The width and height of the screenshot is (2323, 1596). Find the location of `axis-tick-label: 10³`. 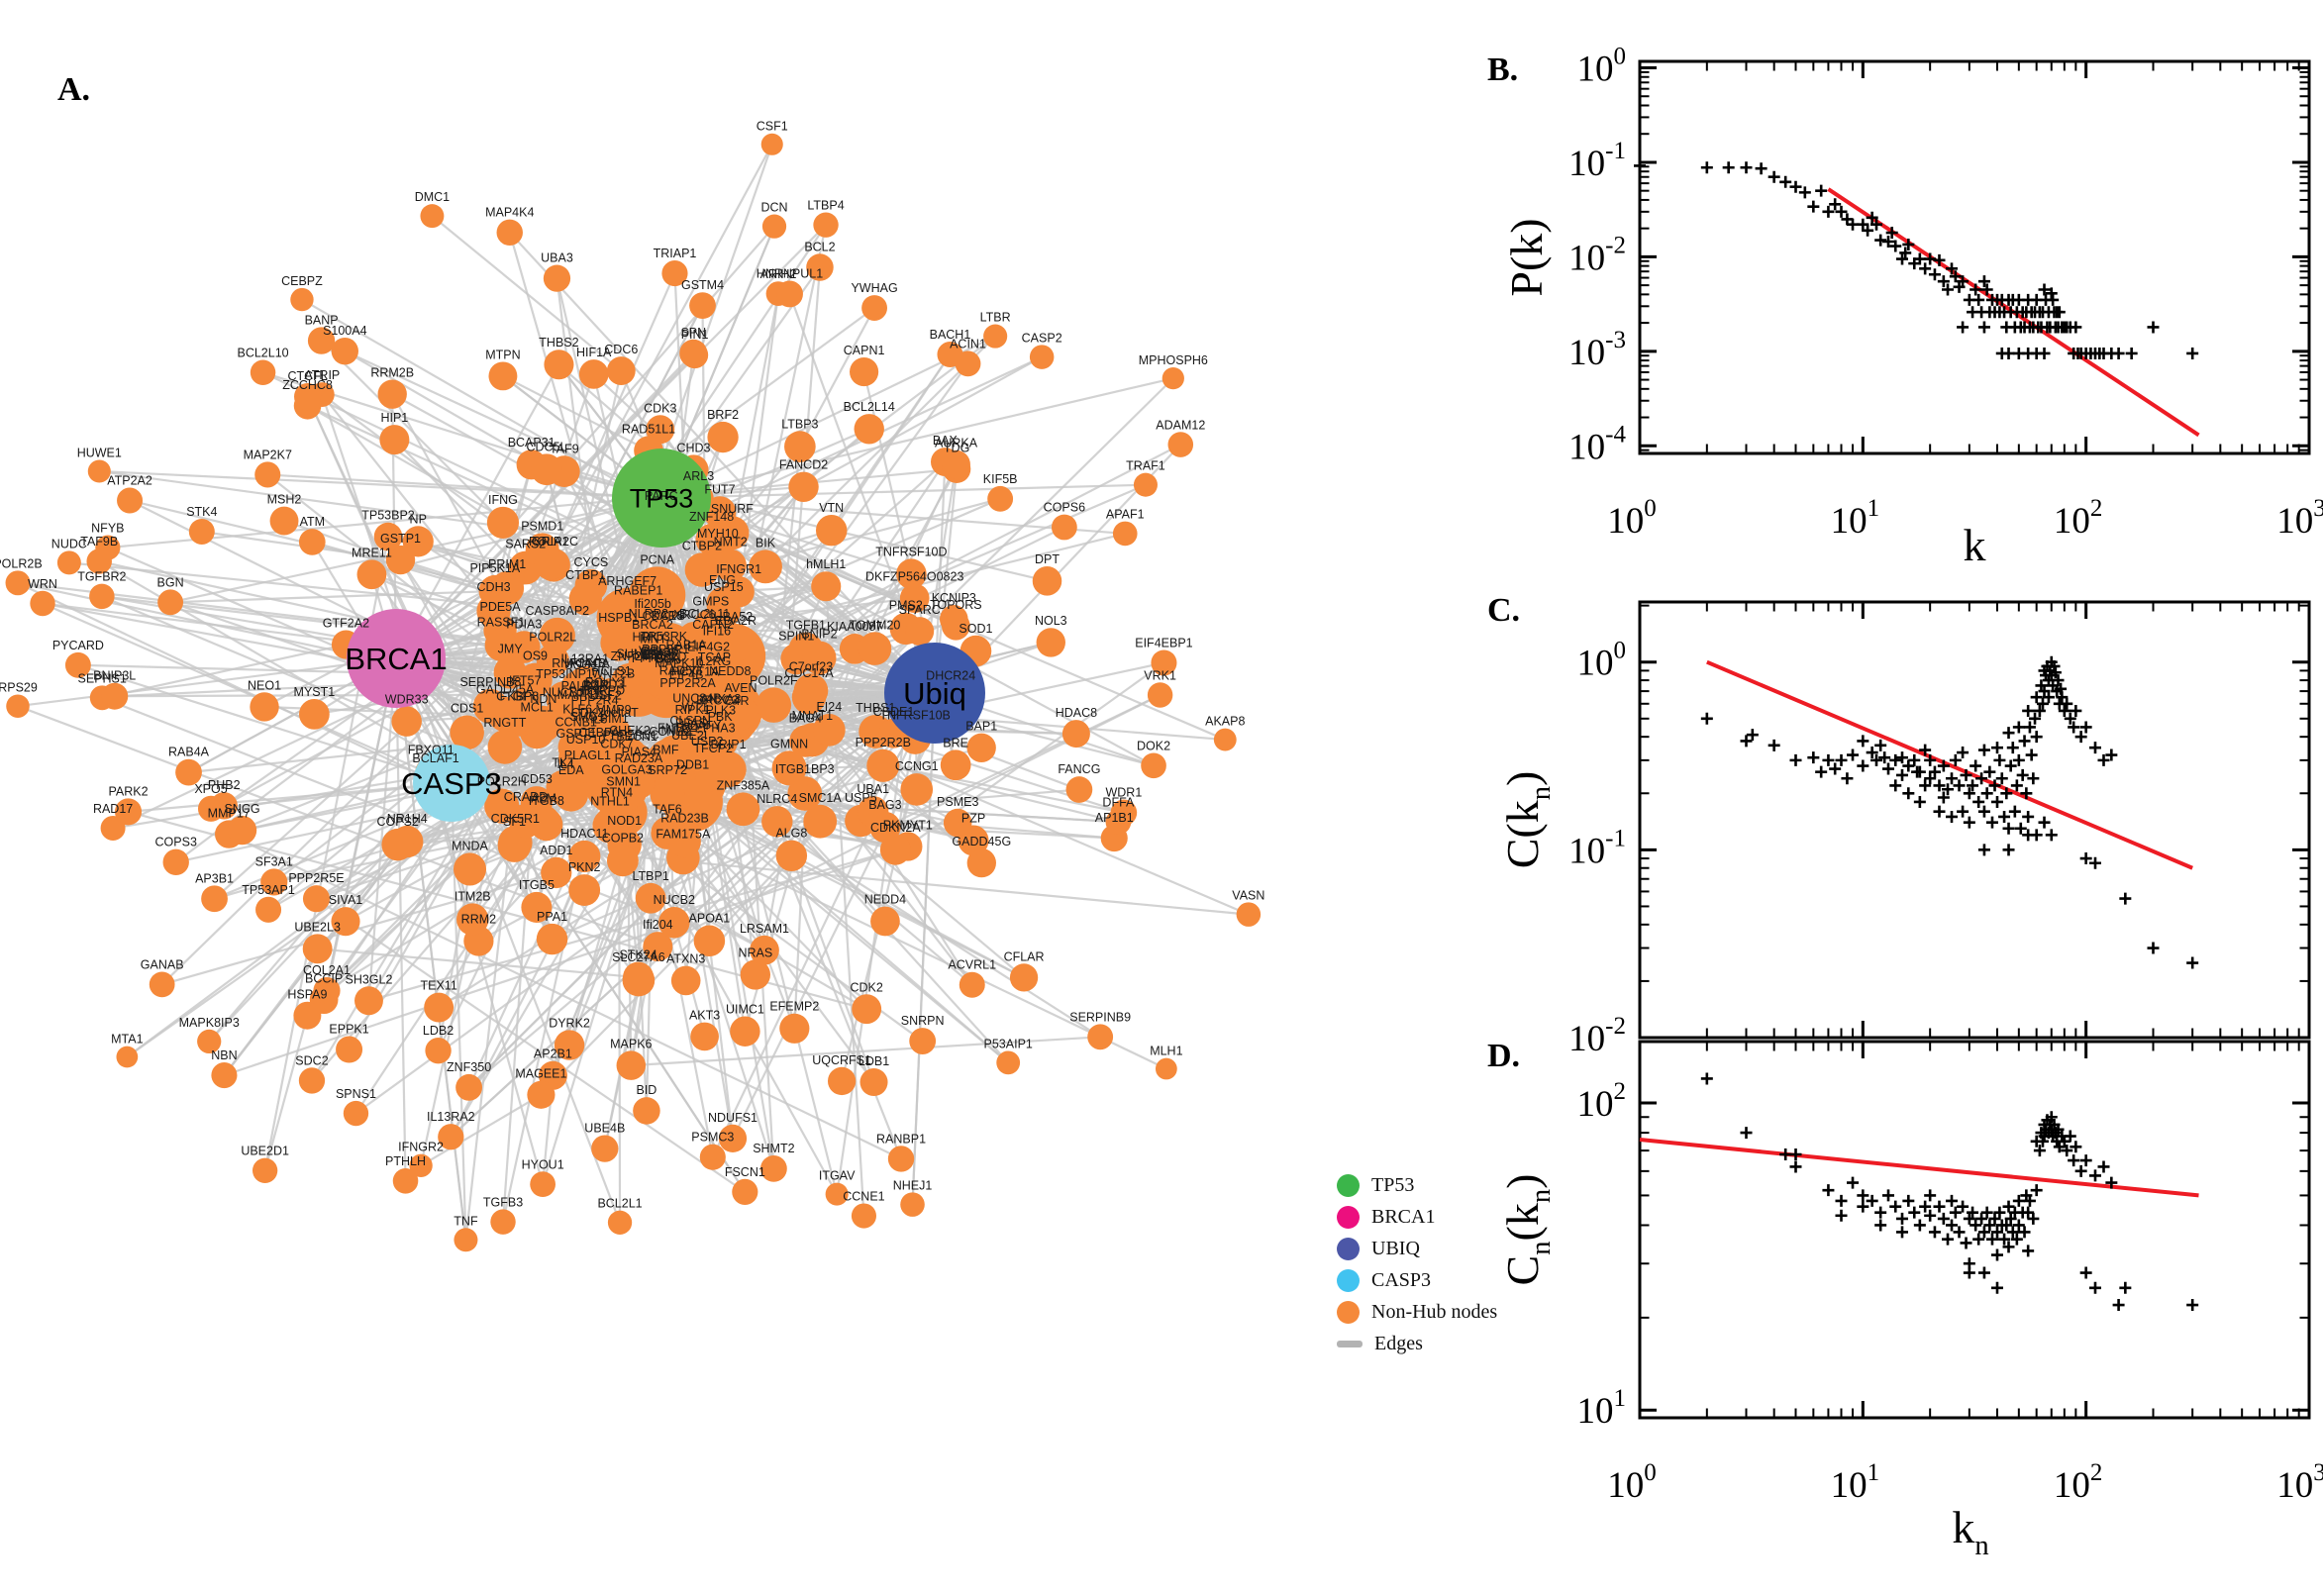

axis-tick-label: 10³ is located at coordinates (2299, 518).